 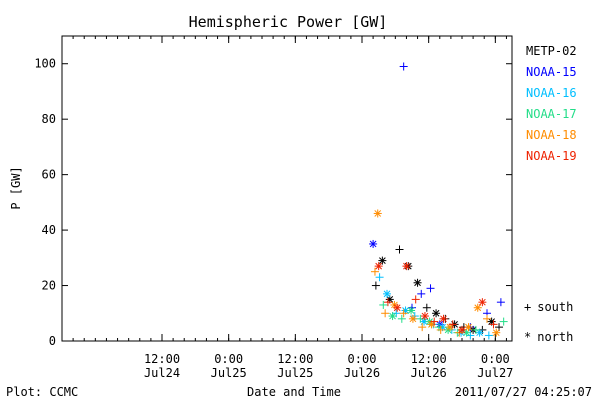 What do you see at coordinates (527, 337) in the screenshot?
I see `marker-legend-symbol: *` at bounding box center [527, 337].